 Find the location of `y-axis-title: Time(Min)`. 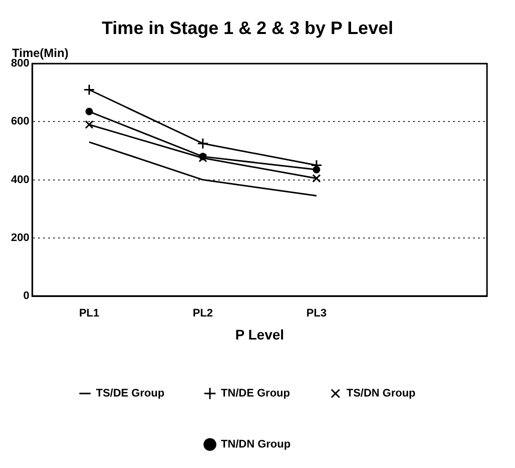

y-axis-title: Time(Min) is located at coordinates (40, 53).